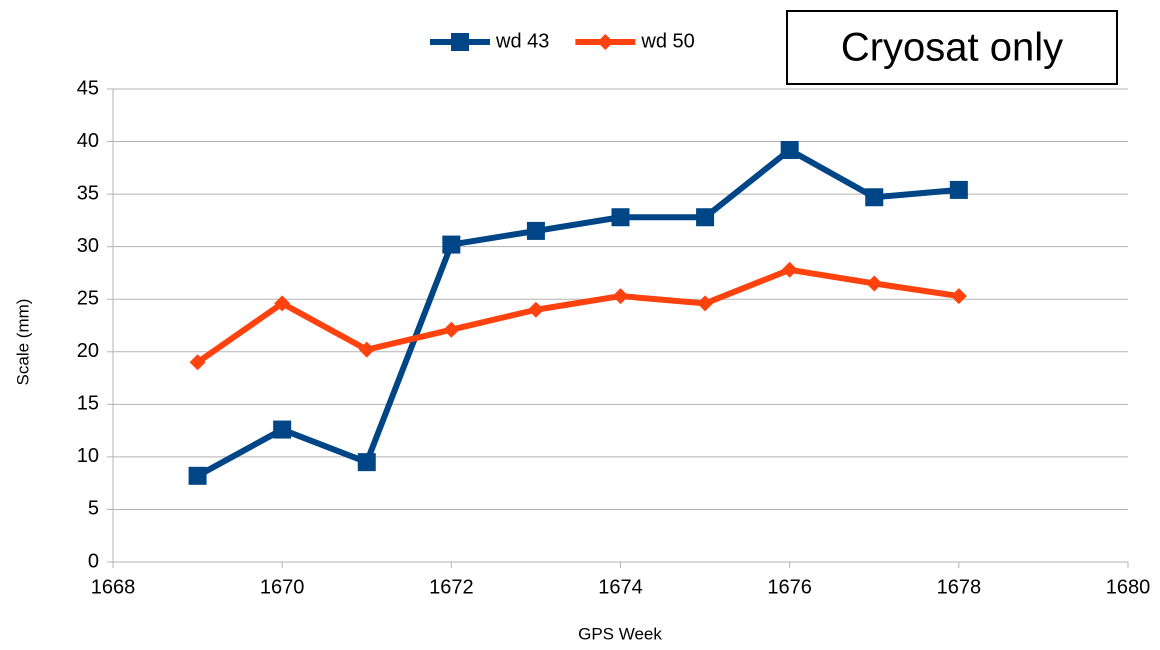 This screenshot has height=650, width=1160. I want to click on x-tick-label: 1680, so click(1128, 587).